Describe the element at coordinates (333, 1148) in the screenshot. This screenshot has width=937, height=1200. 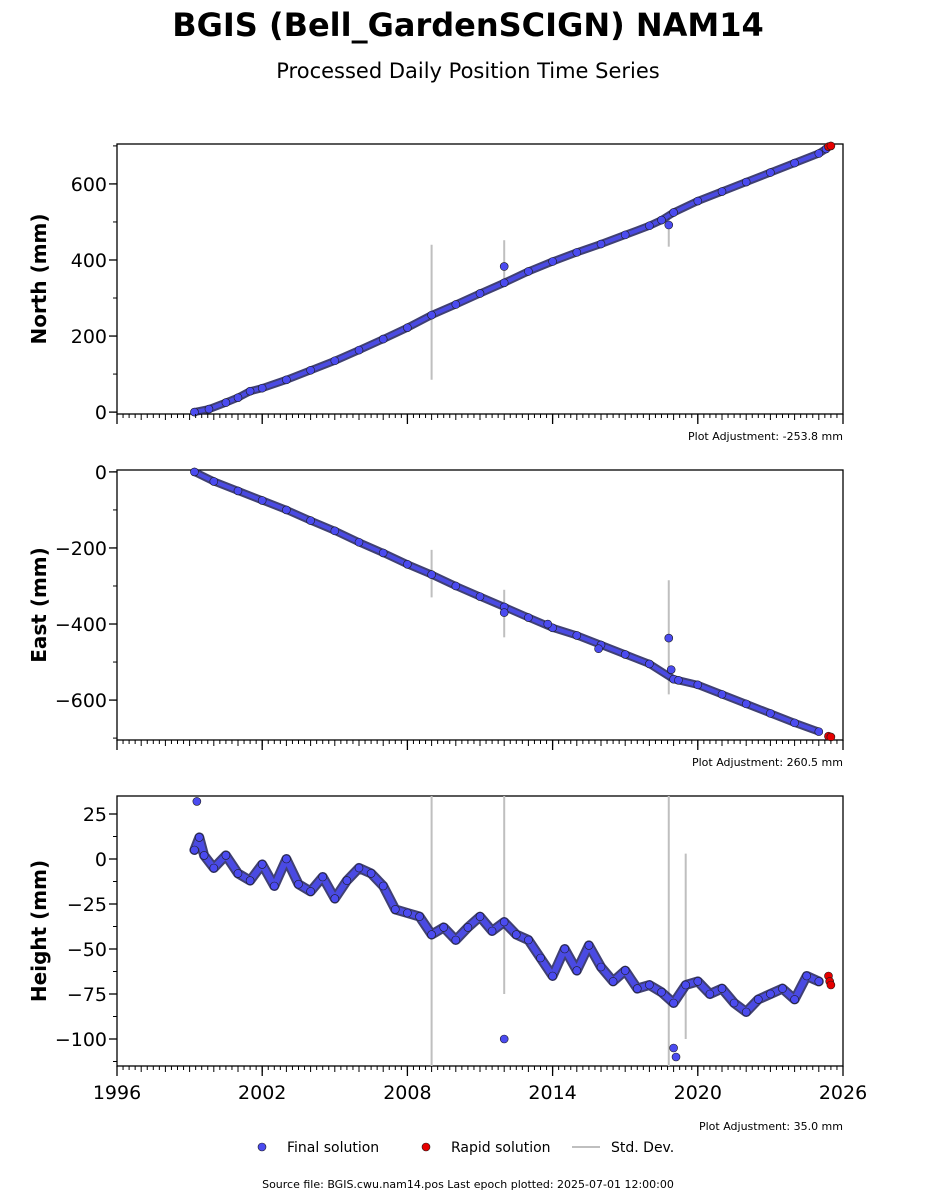
I see `legend-label: Final solution` at that location.